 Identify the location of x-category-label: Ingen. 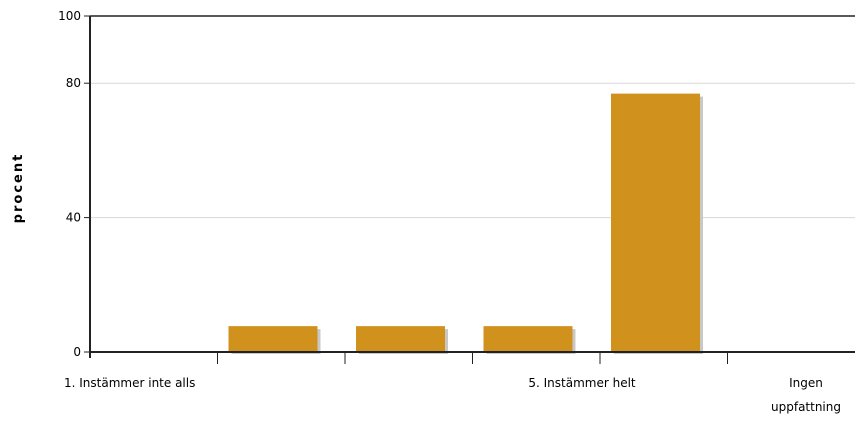
(806, 383).